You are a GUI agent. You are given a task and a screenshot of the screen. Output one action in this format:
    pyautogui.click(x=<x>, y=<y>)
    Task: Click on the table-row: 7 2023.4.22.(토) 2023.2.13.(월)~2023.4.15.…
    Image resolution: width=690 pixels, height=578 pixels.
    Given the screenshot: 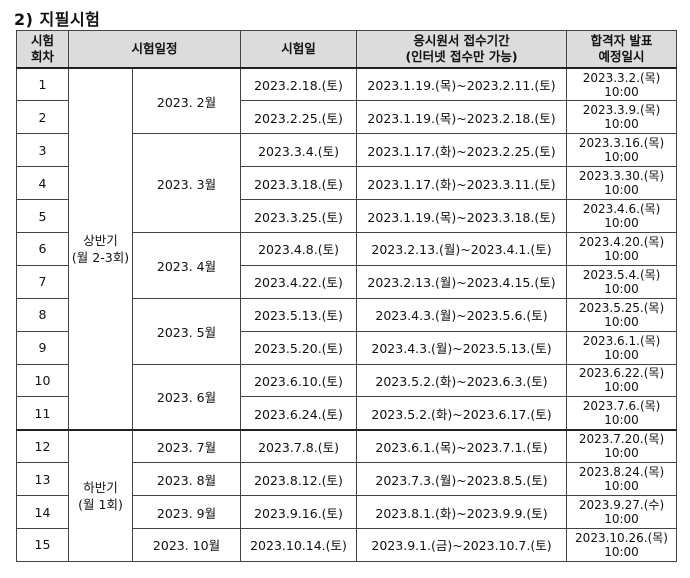 What is the action you would take?
    pyautogui.click(x=347, y=281)
    